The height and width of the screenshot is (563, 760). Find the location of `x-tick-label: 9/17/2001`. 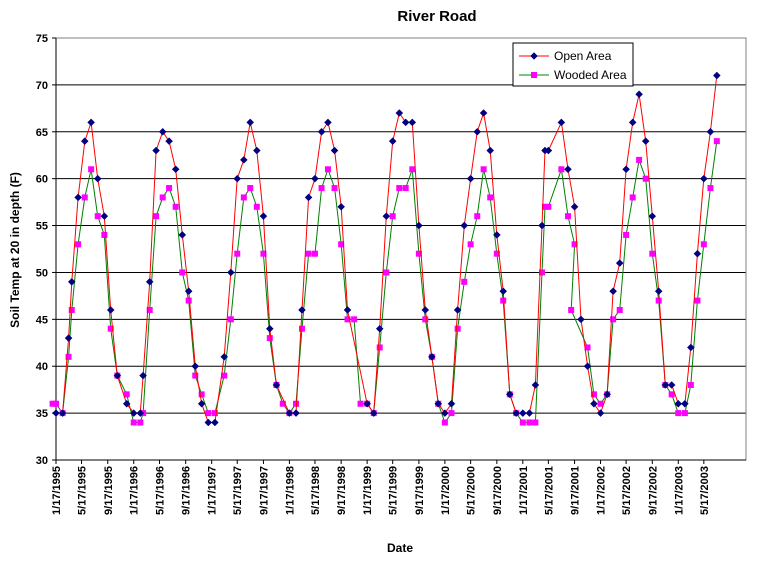

x-tick-label: 9/17/2001 is located at coordinates (576, 490).